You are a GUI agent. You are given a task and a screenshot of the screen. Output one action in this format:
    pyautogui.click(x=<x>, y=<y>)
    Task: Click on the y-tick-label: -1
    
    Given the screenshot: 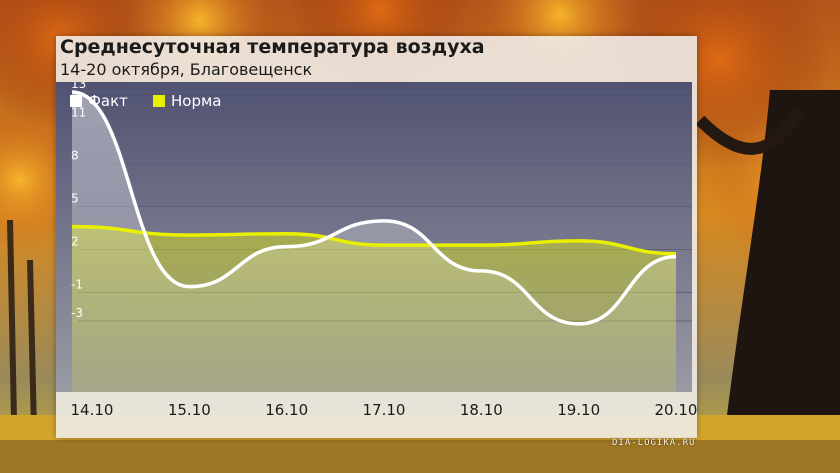 What is the action you would take?
    pyautogui.click(x=77, y=284)
    